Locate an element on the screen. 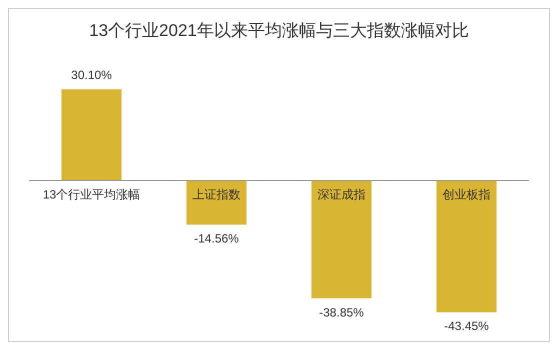  x-tick-label: 深证成指 is located at coordinates (342, 194).